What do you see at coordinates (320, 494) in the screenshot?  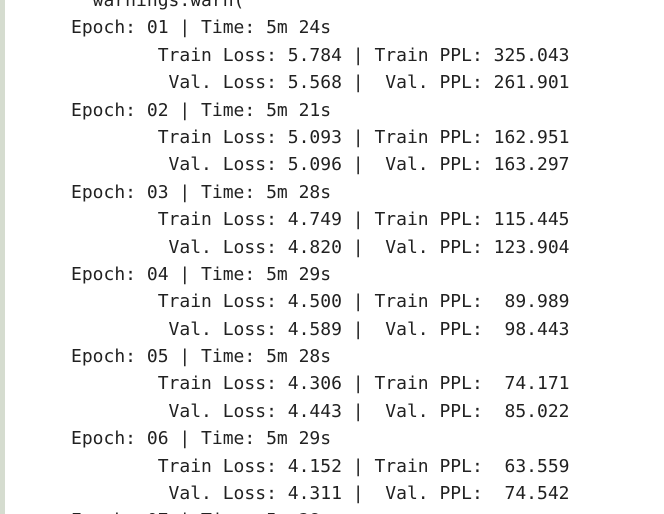 I see `output-line: Val. Loss: 4.311 | Val. PPL: 74.542` at bounding box center [320, 494].